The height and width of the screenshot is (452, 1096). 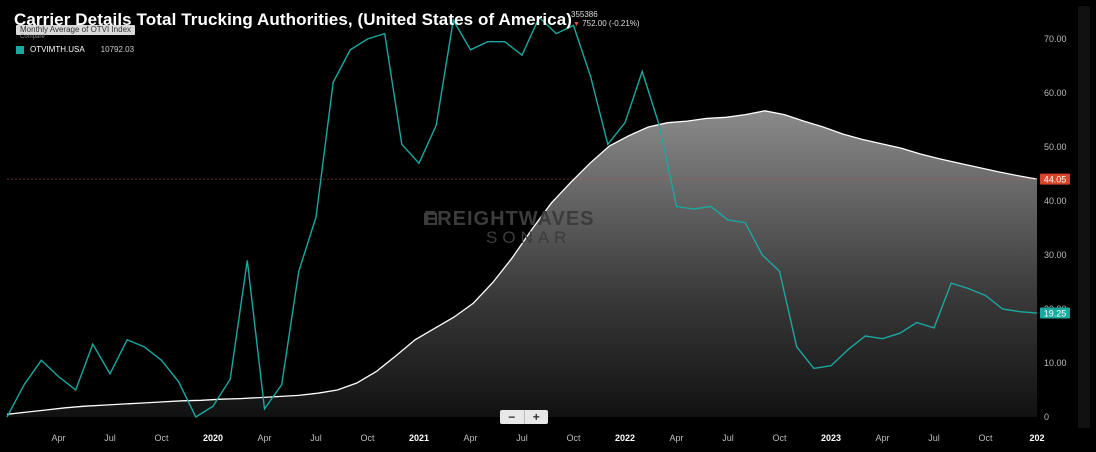 I want to click on y-tick-label: 40.00, so click(x=1055, y=201).